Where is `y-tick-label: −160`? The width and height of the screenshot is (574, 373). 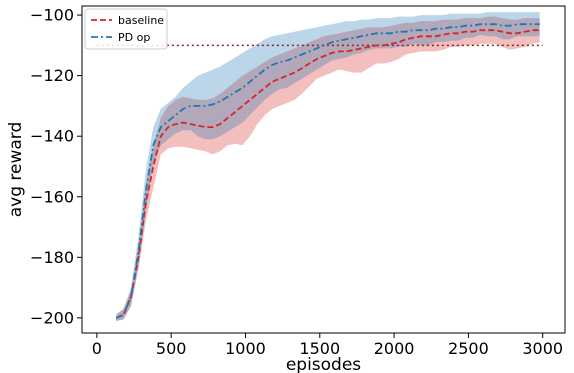 y-tick-label: −160 is located at coordinates (52, 196).